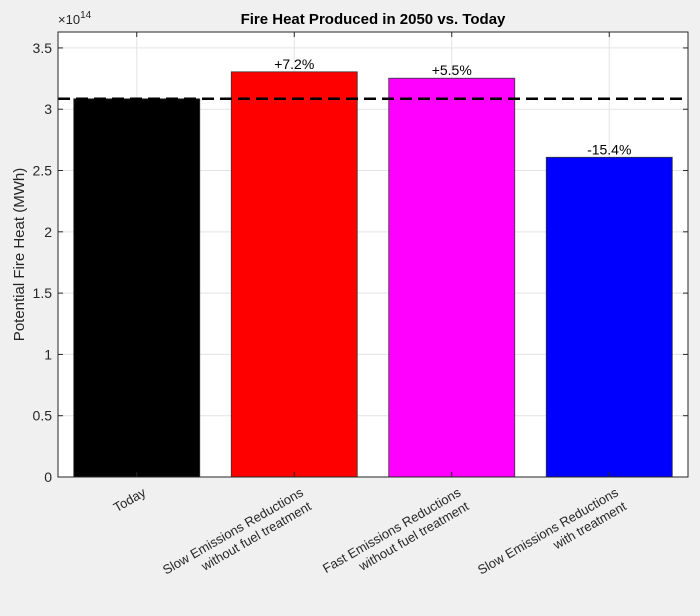 Image resolution: width=700 pixels, height=616 pixels. Describe the element at coordinates (75, 18) in the screenshot. I see `y-exponent-label: ×10¹⁴` at that location.